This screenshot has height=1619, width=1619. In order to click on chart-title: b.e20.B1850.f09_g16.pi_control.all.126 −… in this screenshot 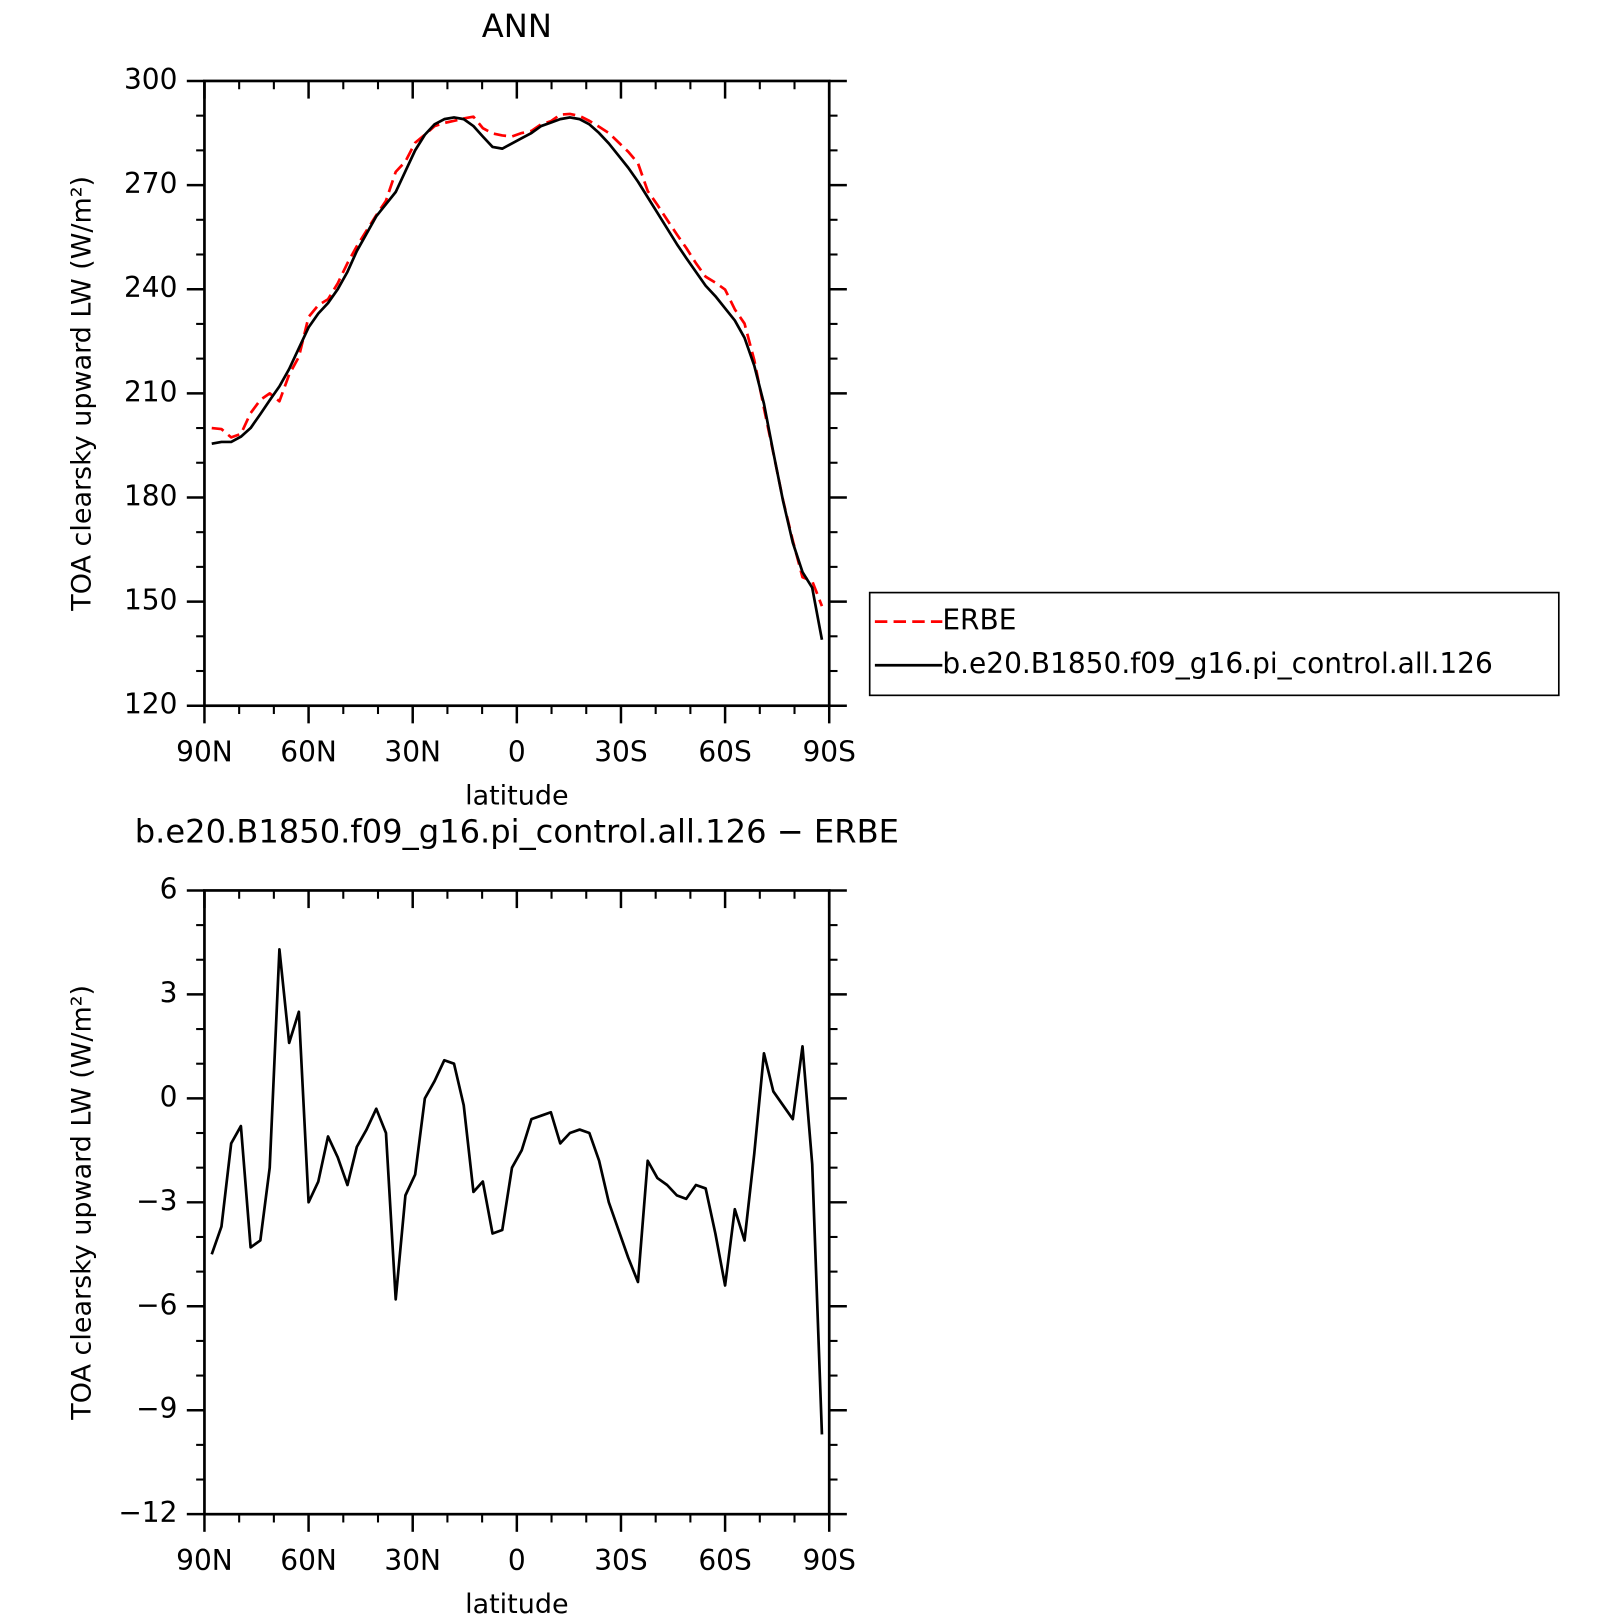, I will do `click(517, 831)`.